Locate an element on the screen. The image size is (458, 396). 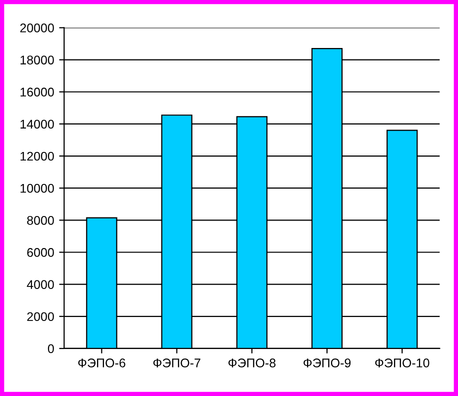
y-tick-label: 6000 is located at coordinates (40, 252).